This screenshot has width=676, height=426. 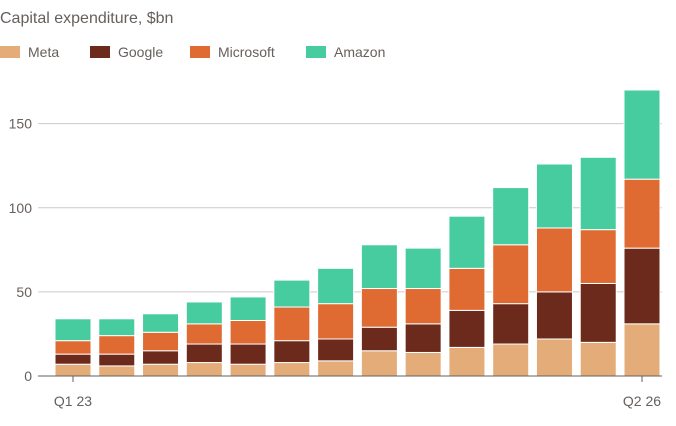 I want to click on x-tick-label: Q1 23, so click(x=73, y=401).